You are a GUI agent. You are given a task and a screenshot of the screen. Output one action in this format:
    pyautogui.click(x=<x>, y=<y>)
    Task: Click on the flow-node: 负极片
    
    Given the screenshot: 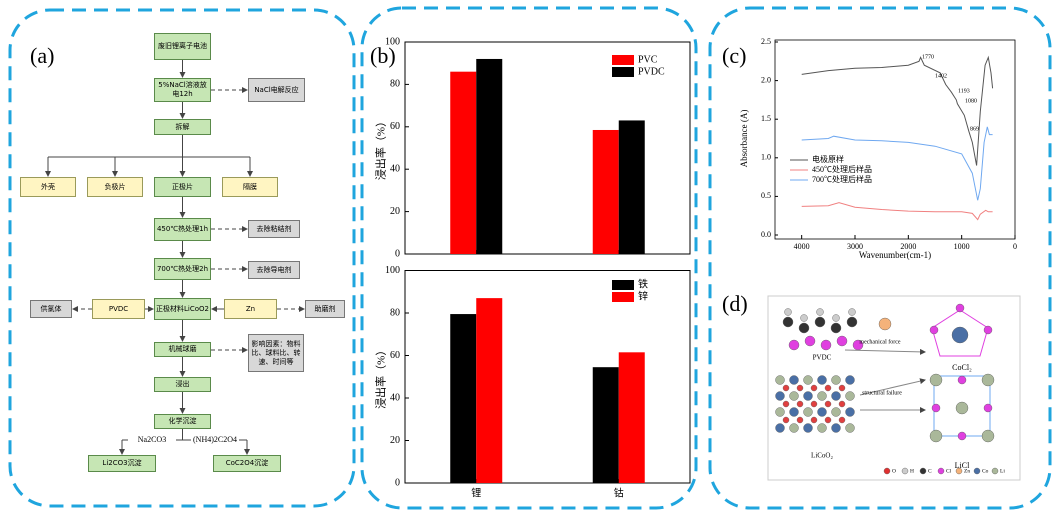 What is the action you would take?
    pyautogui.click(x=115, y=187)
    